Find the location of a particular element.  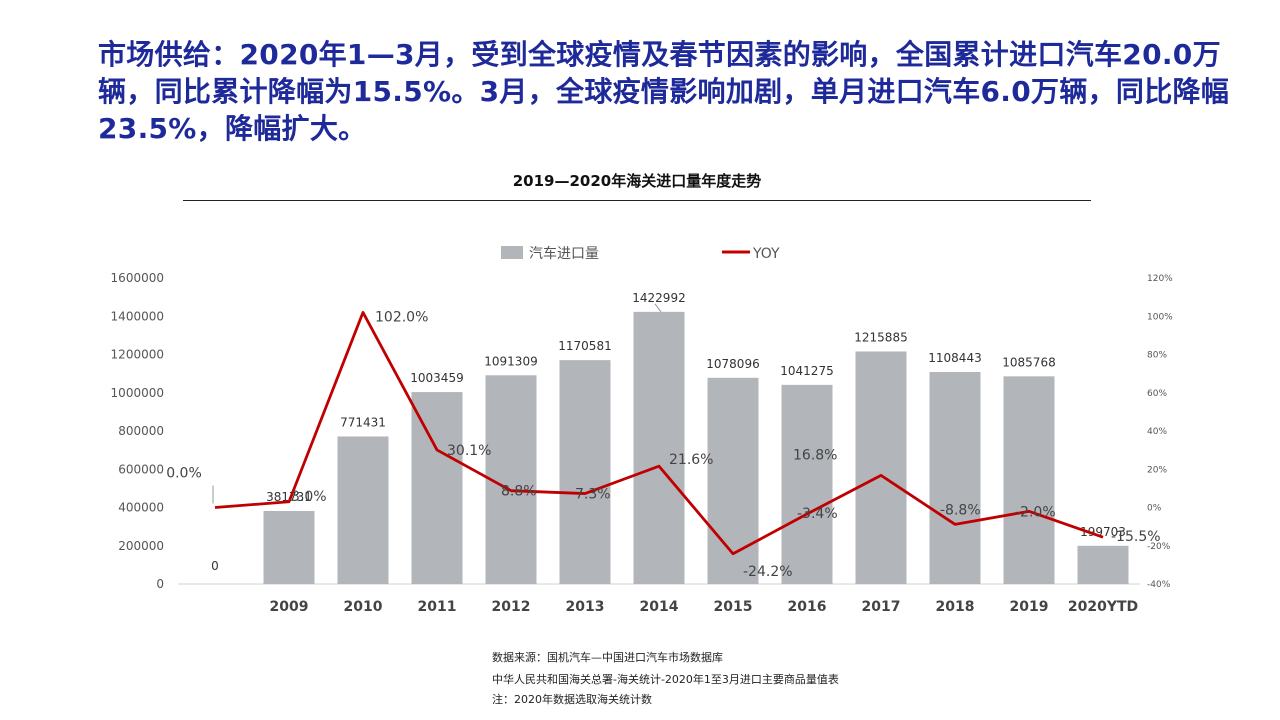

yoy-value-label: -15.5% is located at coordinates (1136, 537).